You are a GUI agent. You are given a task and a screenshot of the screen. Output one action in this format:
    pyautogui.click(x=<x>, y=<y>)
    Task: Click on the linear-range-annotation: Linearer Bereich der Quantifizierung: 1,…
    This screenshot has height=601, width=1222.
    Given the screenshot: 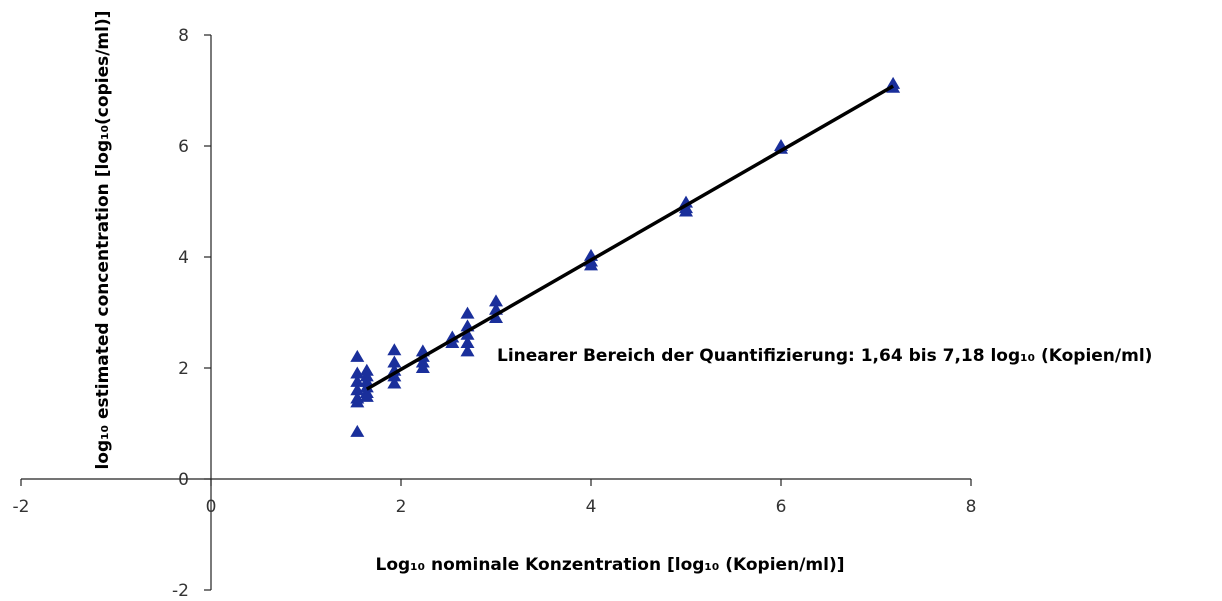 What is the action you would take?
    pyautogui.click(x=824, y=356)
    